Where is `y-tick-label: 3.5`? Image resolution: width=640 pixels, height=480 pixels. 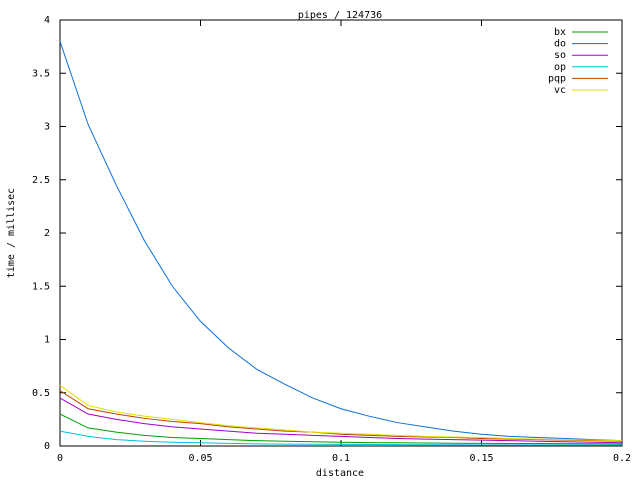
y-tick-label: 3.5 is located at coordinates (41, 73).